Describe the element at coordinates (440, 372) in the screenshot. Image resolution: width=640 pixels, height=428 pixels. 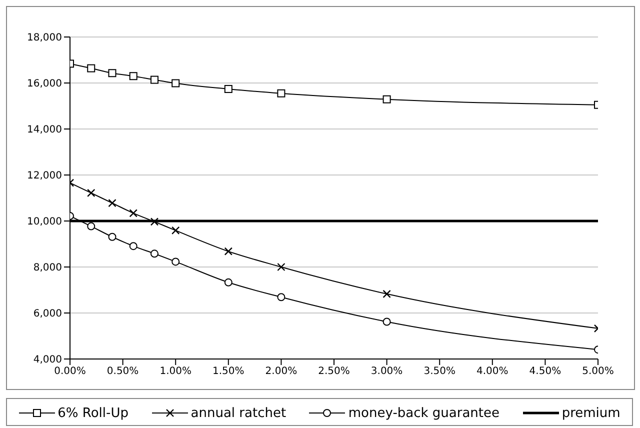
I see `x-tick-label: 3.50%` at that location.